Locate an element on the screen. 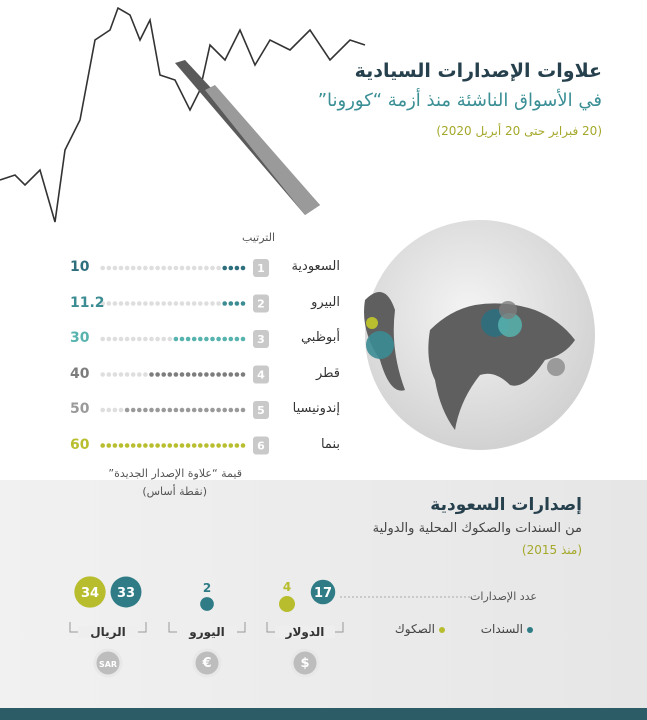 This screenshot has width=647, height=720. issuance-title: إصدارات السعودية is located at coordinates (506, 505).